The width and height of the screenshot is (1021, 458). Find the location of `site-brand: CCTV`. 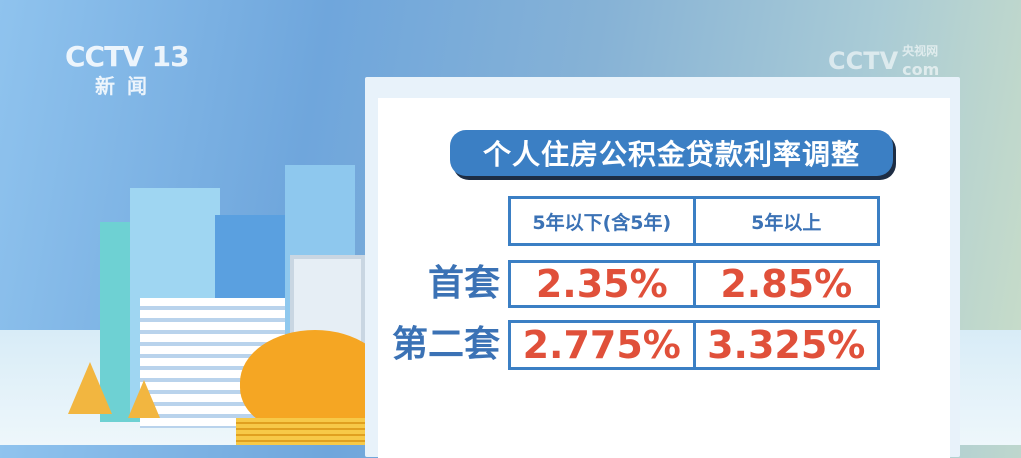

site-brand: CCTV is located at coordinates (863, 61).